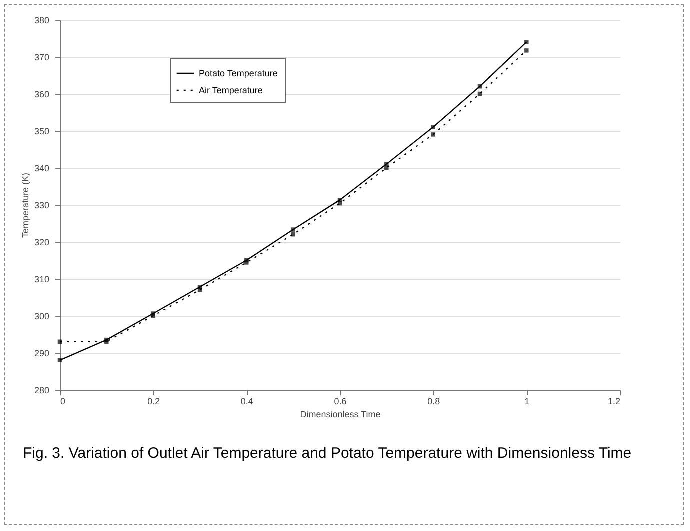  What do you see at coordinates (340, 401) in the screenshot?
I see `x-tick-label: 0.6` at bounding box center [340, 401].